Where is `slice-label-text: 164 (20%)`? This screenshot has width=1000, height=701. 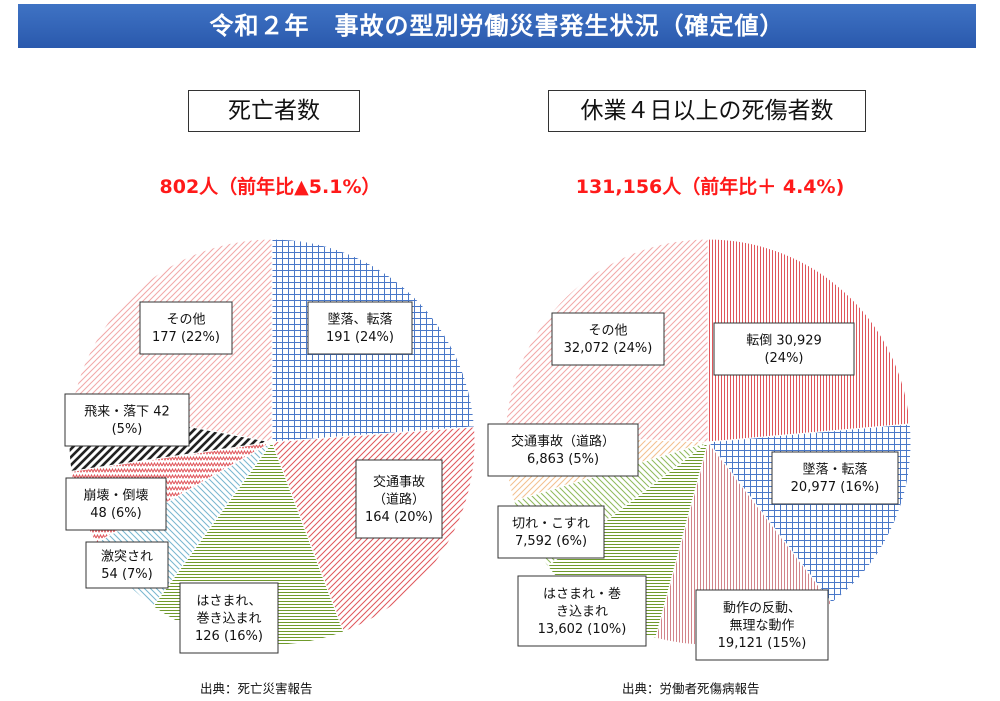
slice-label-text: 164 (20%) is located at coordinates (399, 517).